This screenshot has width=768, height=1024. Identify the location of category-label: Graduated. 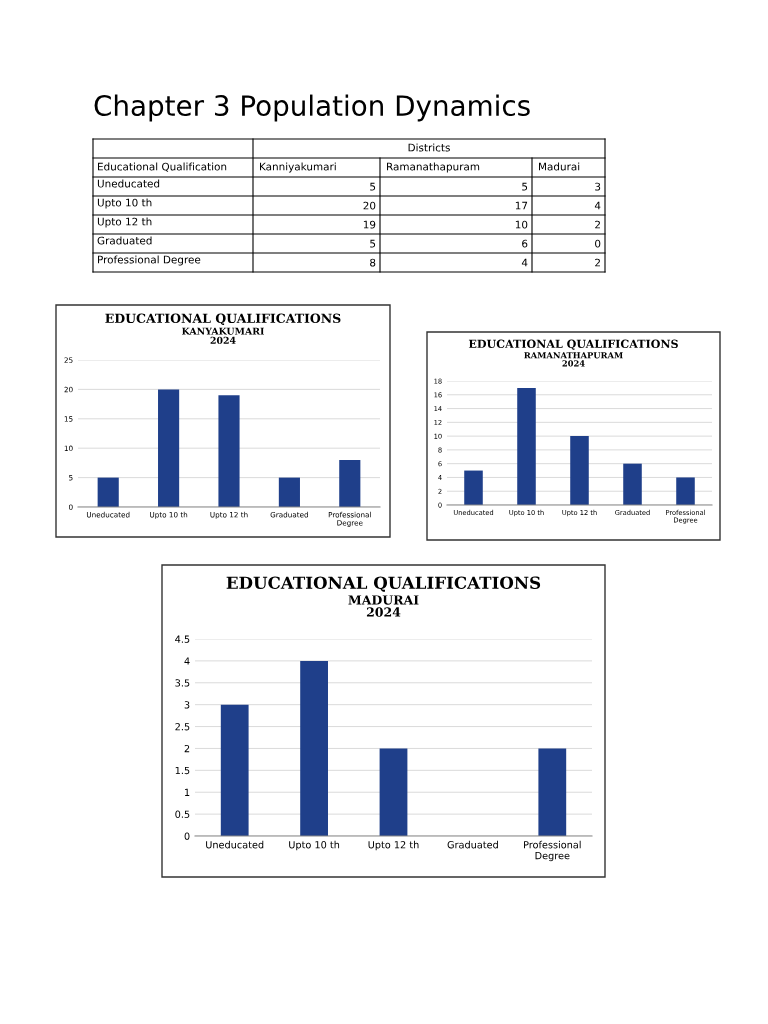
(124, 240).